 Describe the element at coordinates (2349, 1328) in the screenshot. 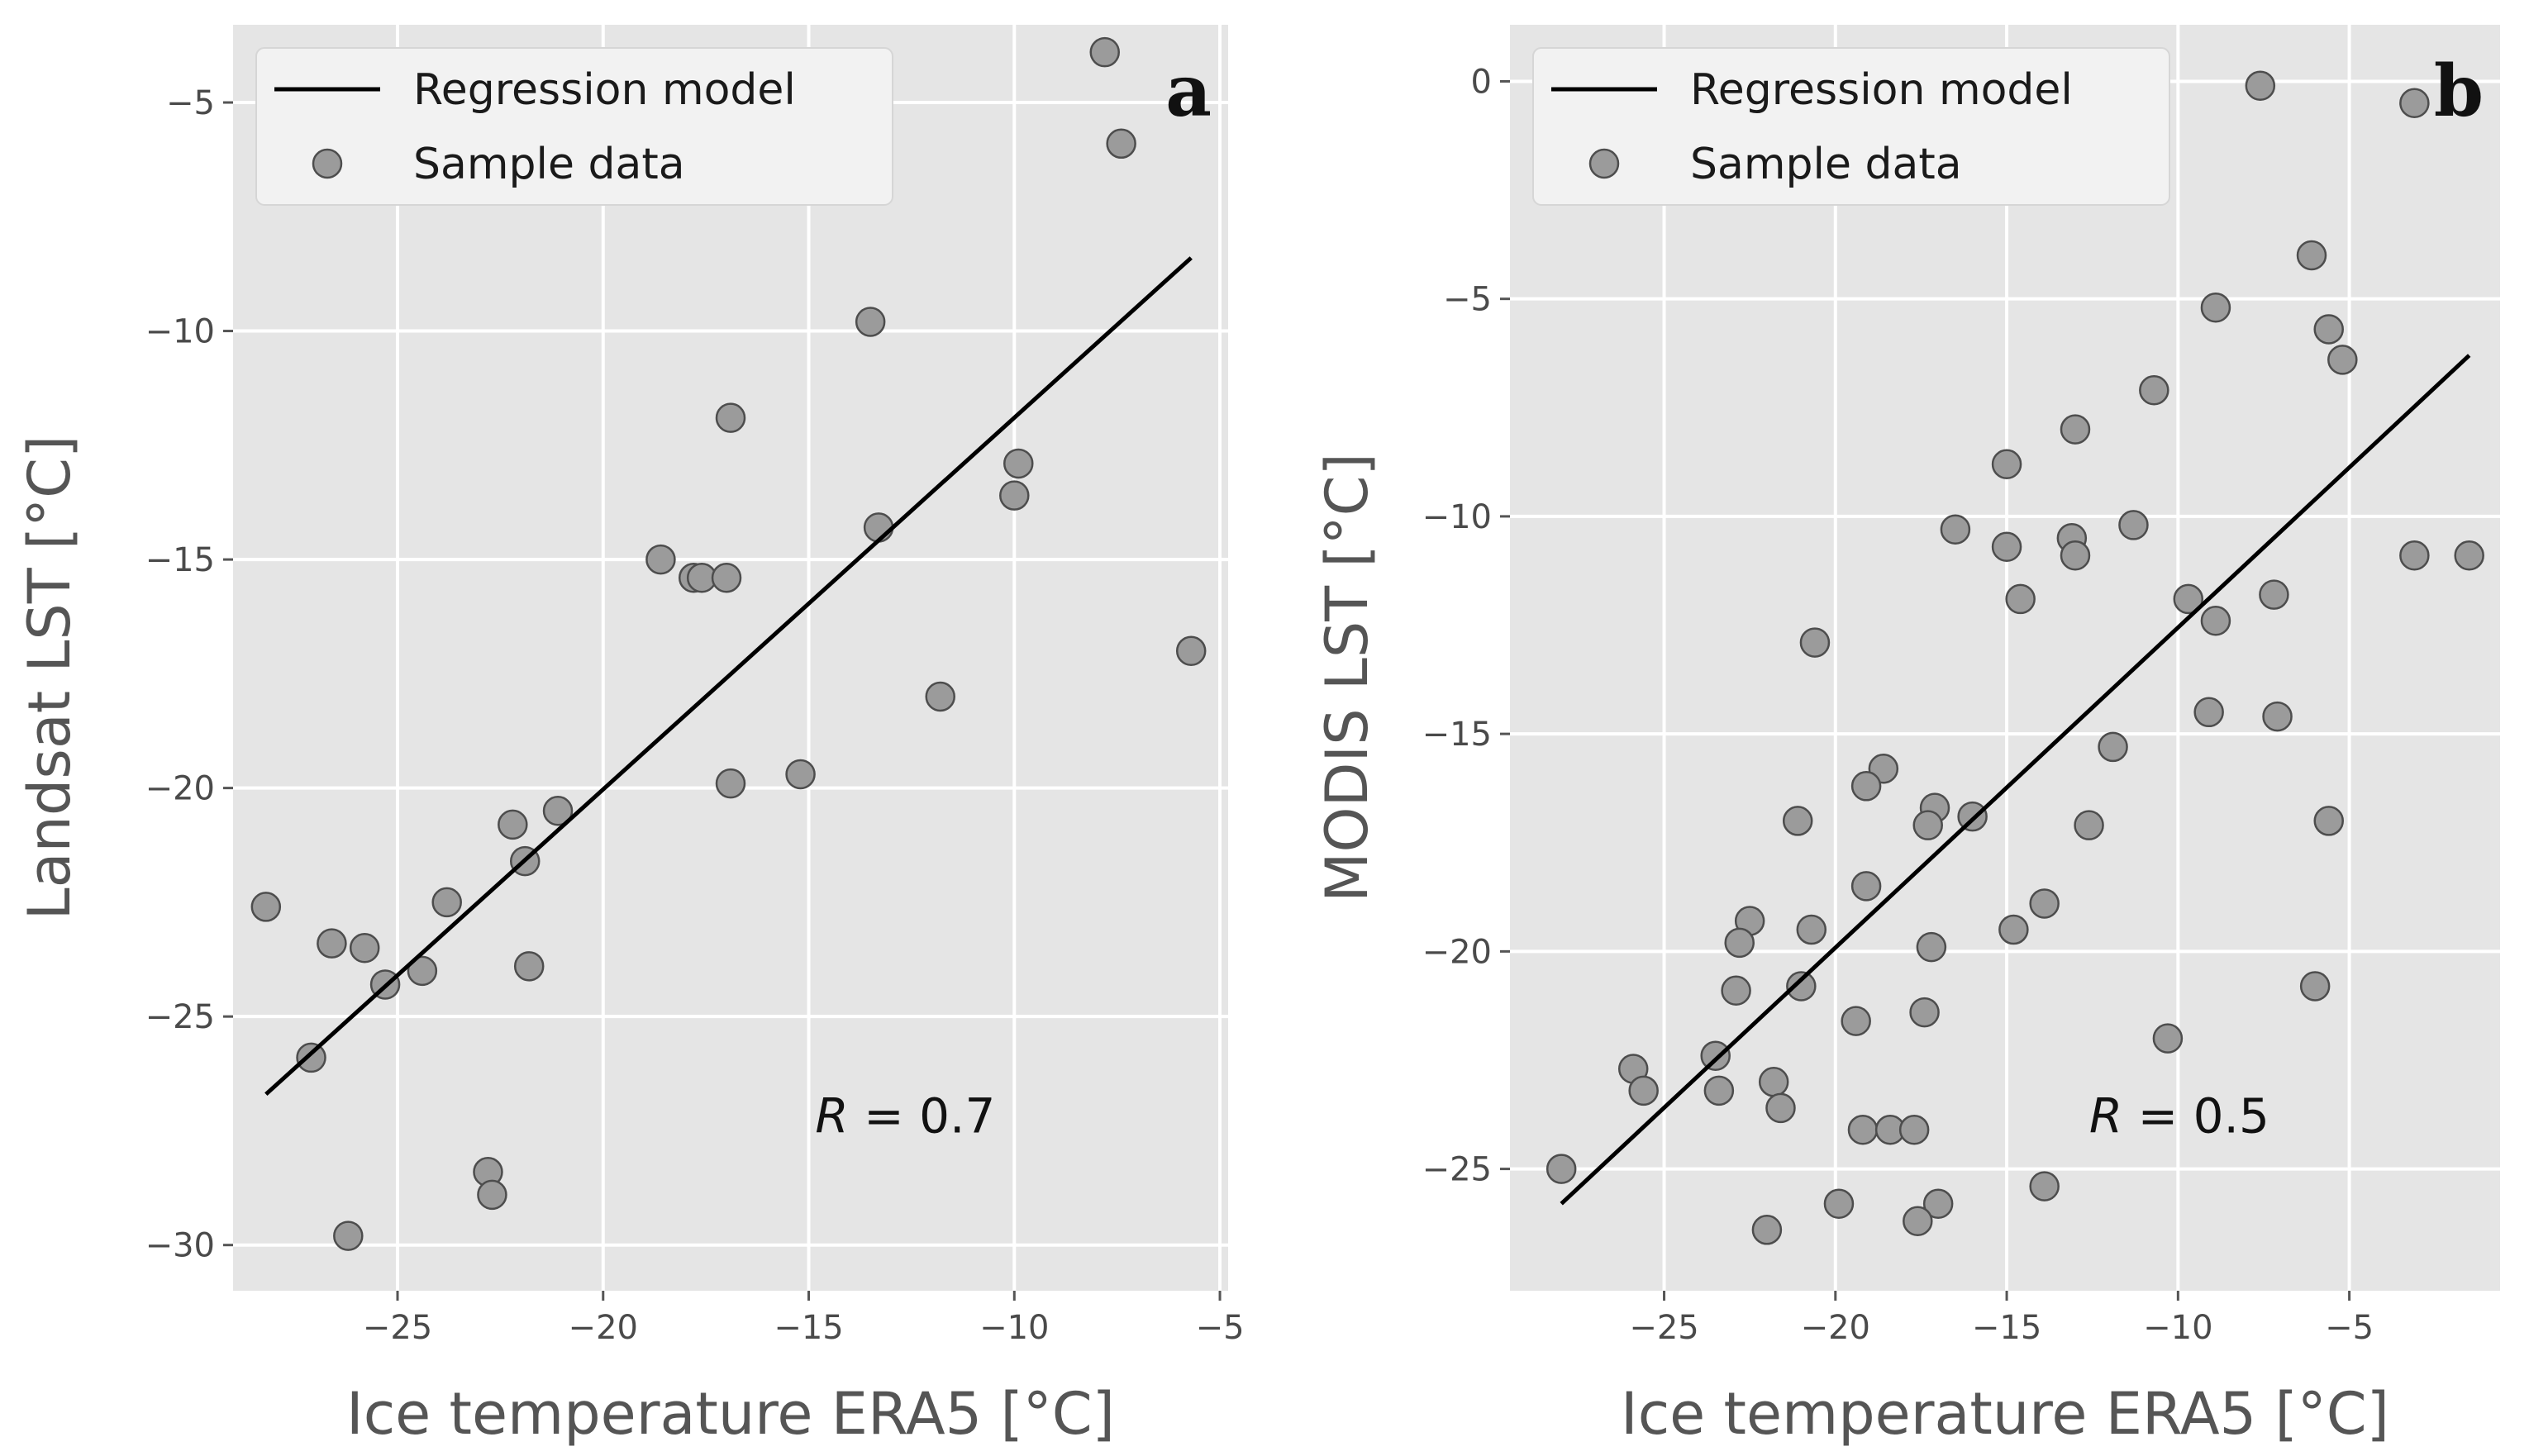

I see `x-tick-label: −5` at that location.